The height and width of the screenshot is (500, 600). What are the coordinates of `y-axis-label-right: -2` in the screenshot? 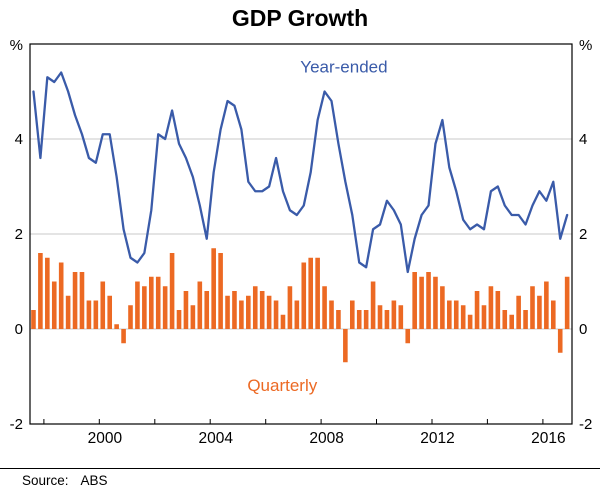 It's located at (585, 424).